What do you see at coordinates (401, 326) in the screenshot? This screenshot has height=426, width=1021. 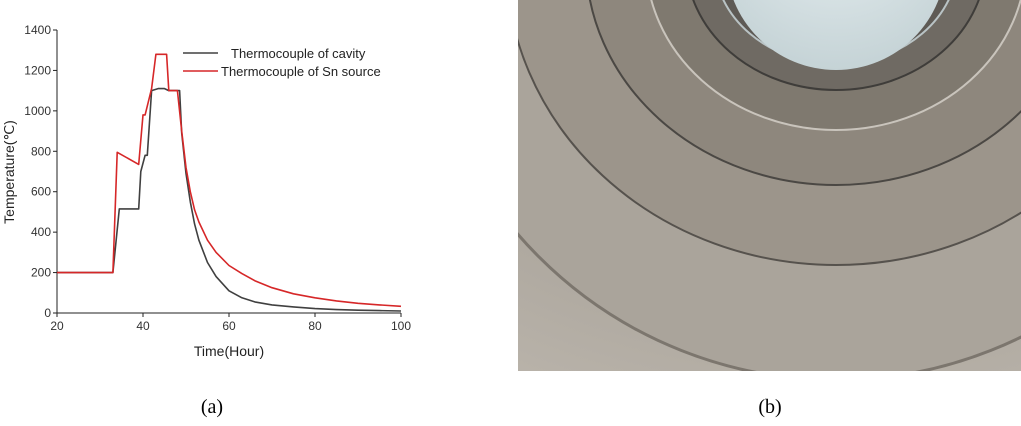 I see `x-tick-label: 100` at bounding box center [401, 326].